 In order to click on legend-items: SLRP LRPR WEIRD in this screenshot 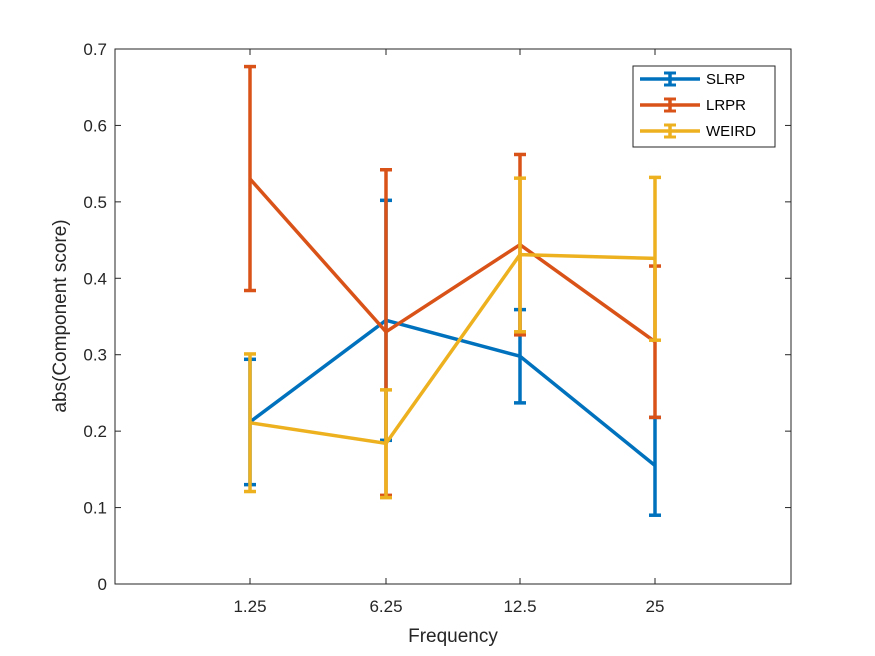, I will do `click(698, 105)`.